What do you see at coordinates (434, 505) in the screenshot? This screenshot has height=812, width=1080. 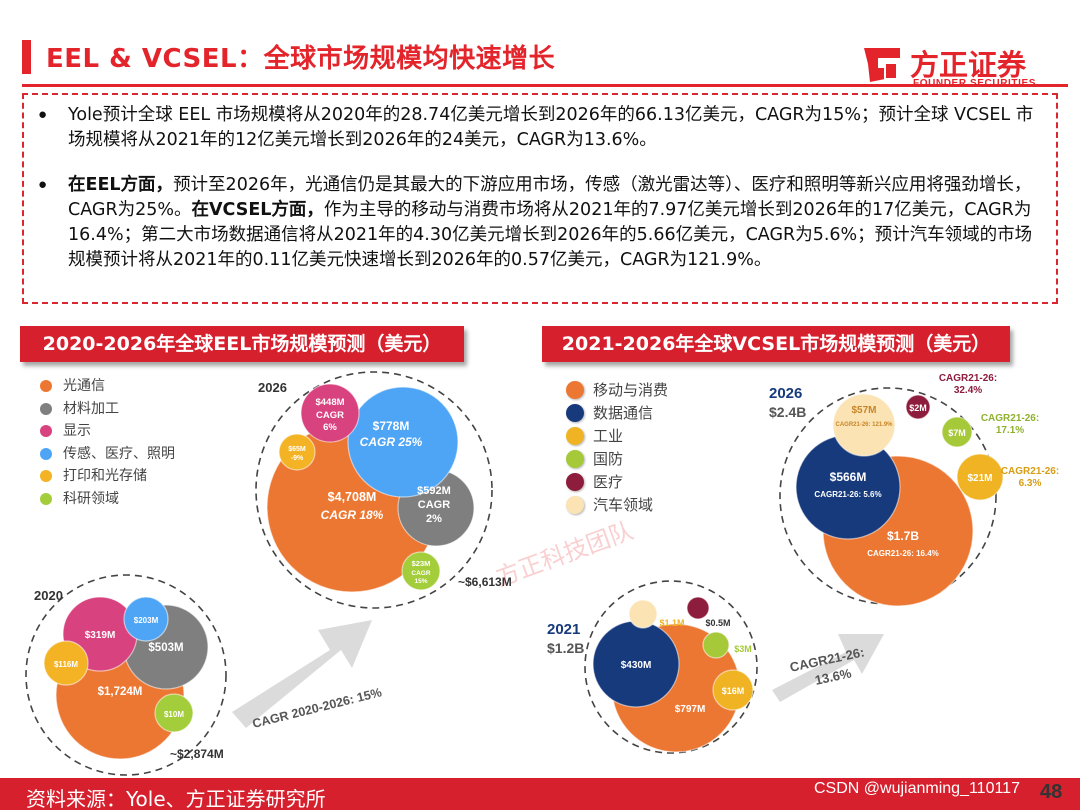 I see `eel-2026-cagr: CAGR` at bounding box center [434, 505].